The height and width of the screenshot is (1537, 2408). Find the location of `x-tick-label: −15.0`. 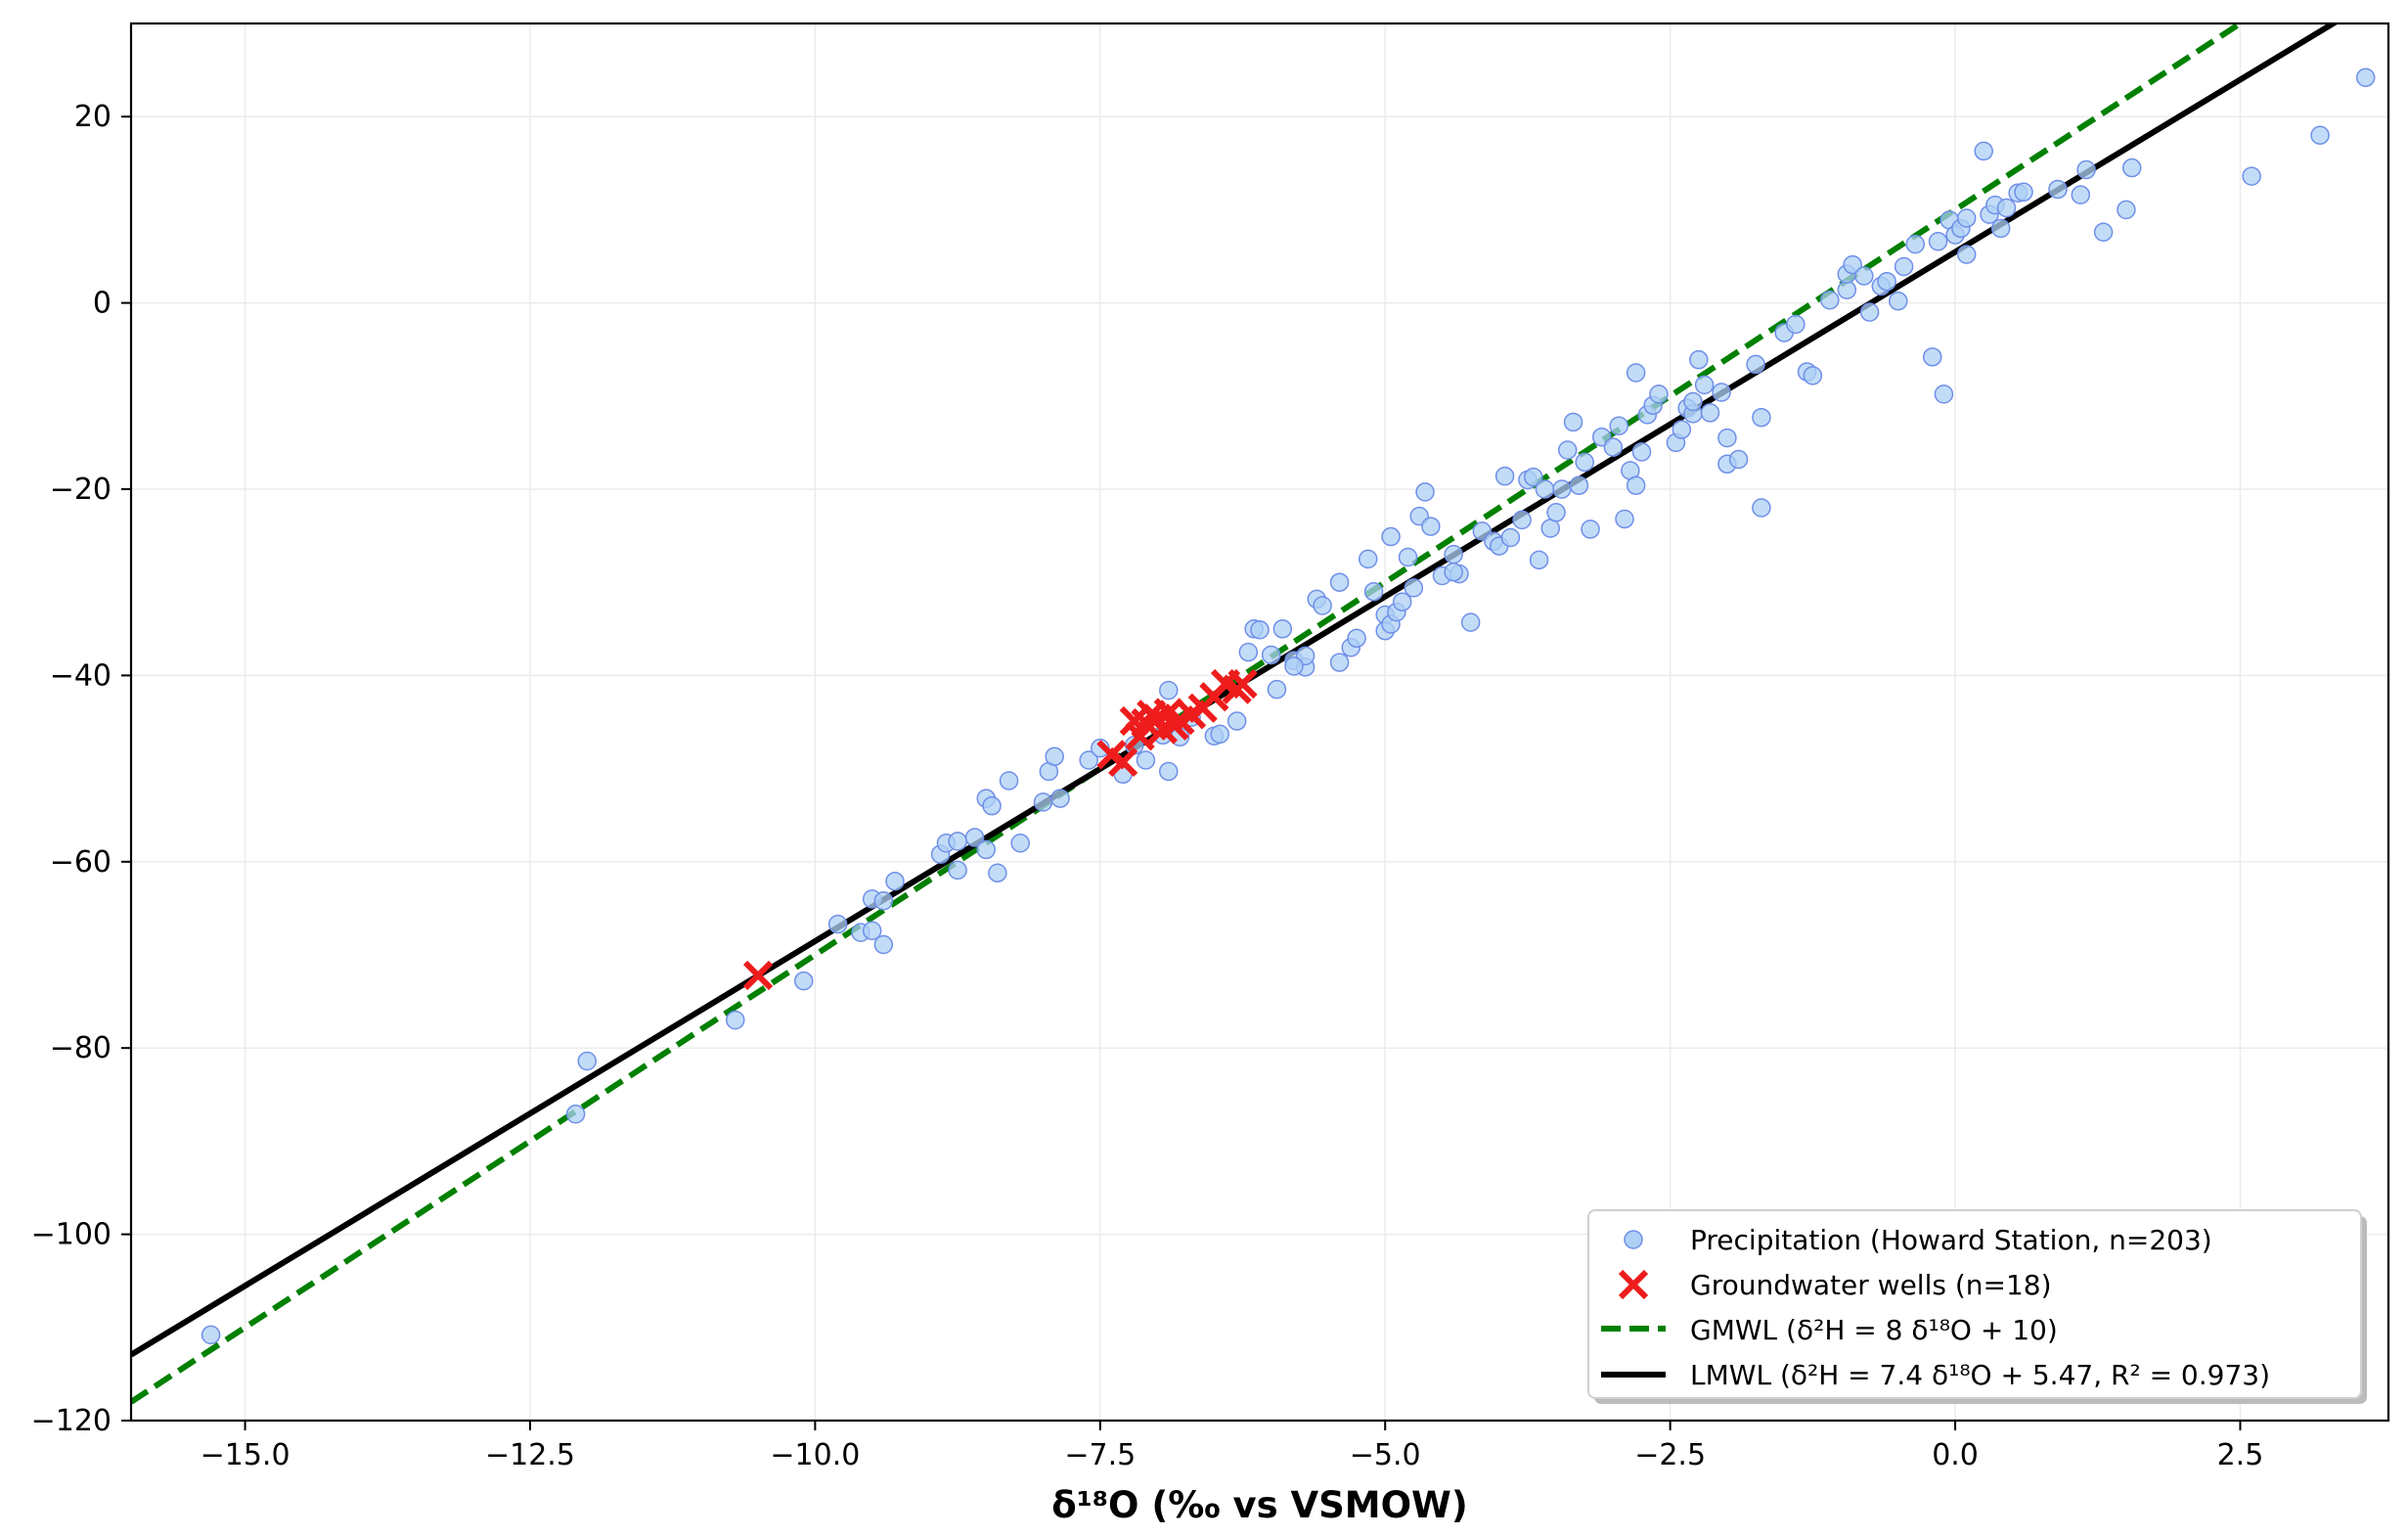

x-tick-label: −15.0 is located at coordinates (245, 1455).